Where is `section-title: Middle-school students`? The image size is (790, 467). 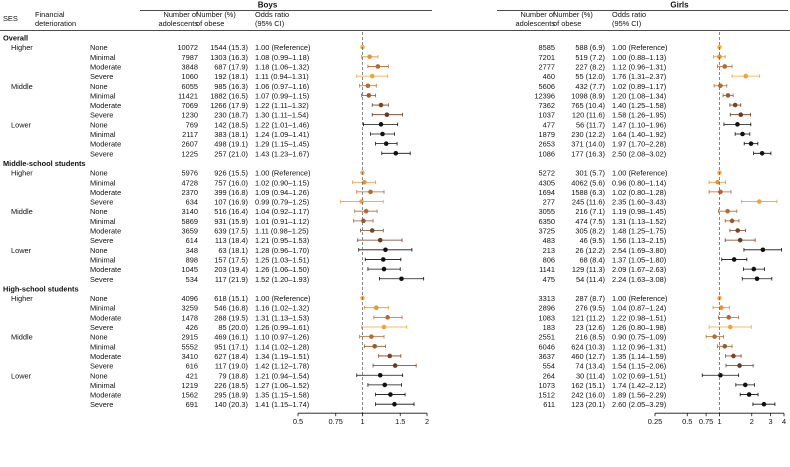 section-title: Middle-school students is located at coordinates (44, 163).